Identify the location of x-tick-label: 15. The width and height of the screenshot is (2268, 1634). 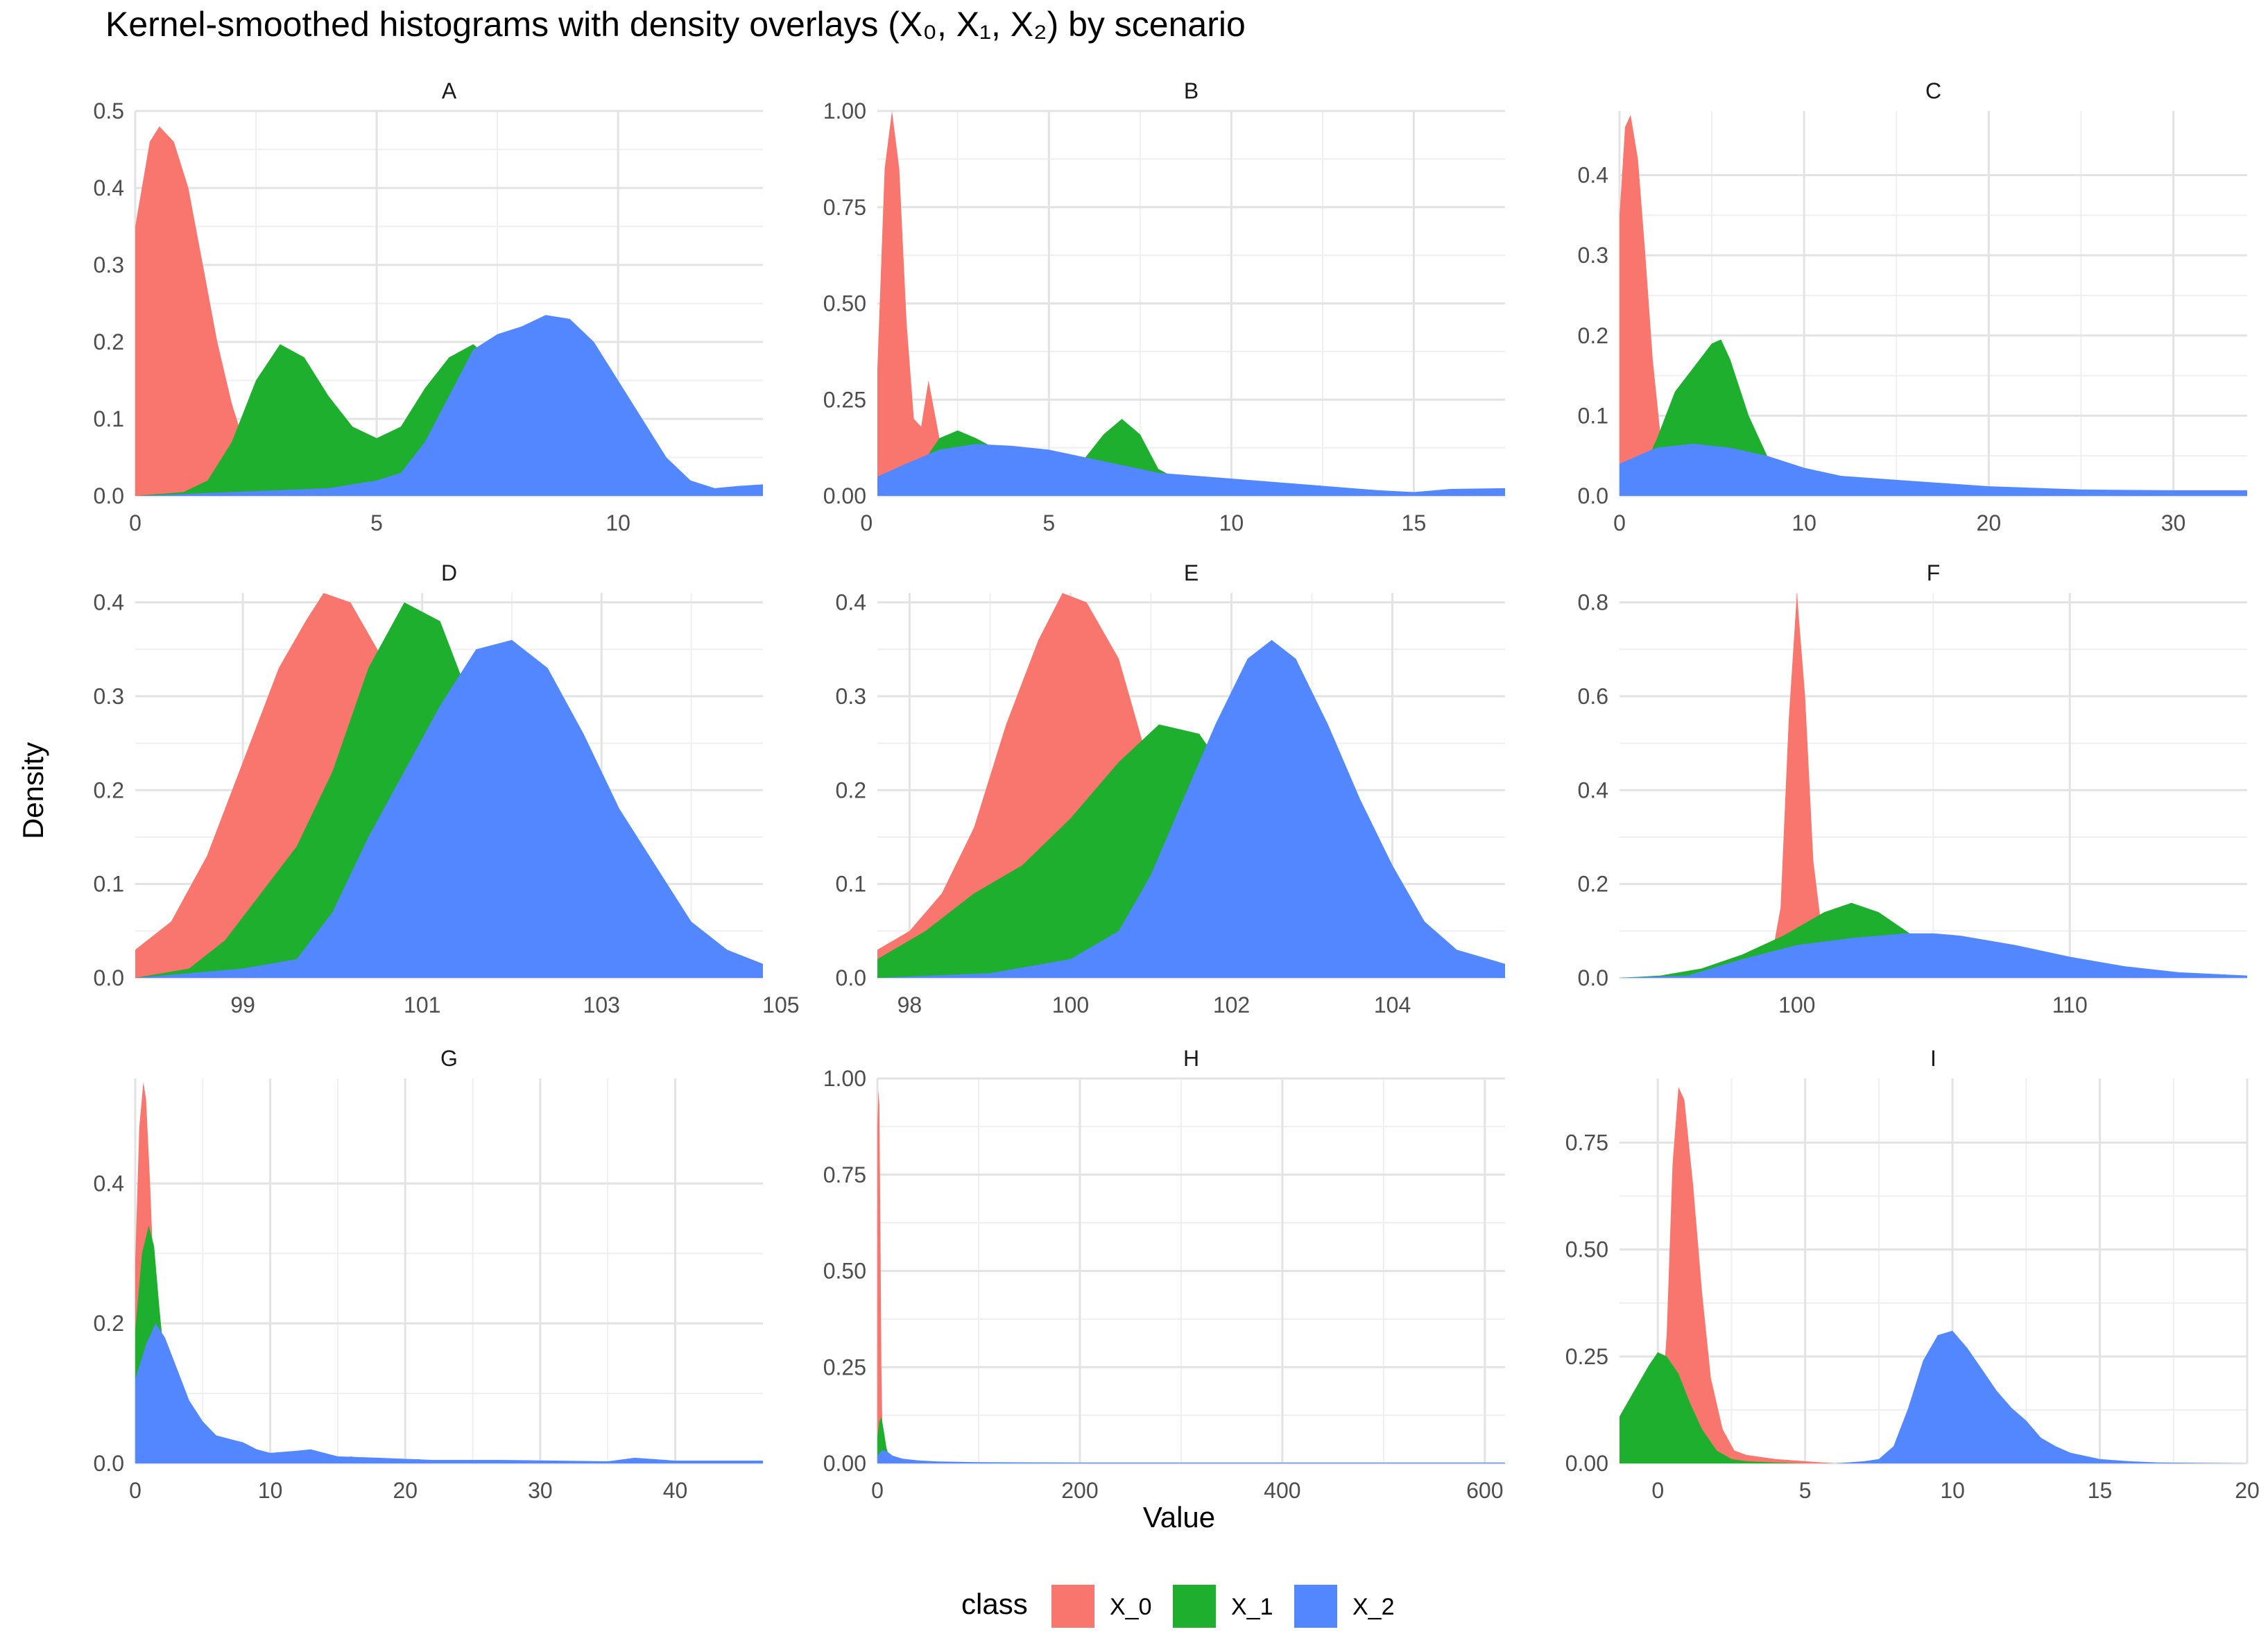
(1415, 522).